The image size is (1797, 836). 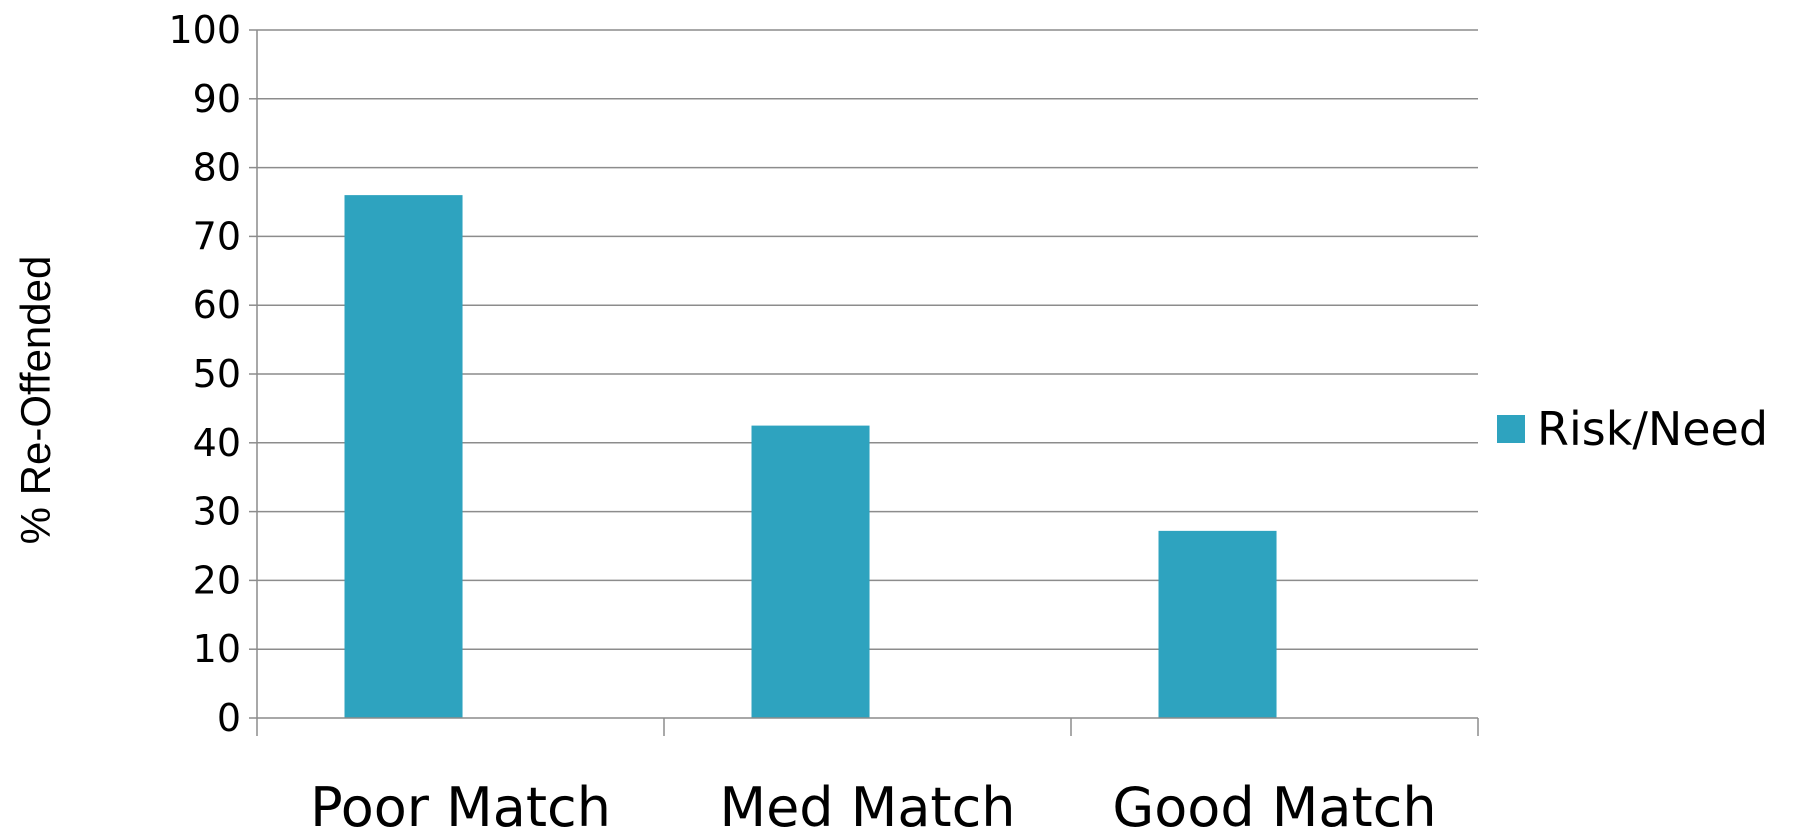 What do you see at coordinates (217, 374) in the screenshot?
I see `y-tick-label: 50` at bounding box center [217, 374].